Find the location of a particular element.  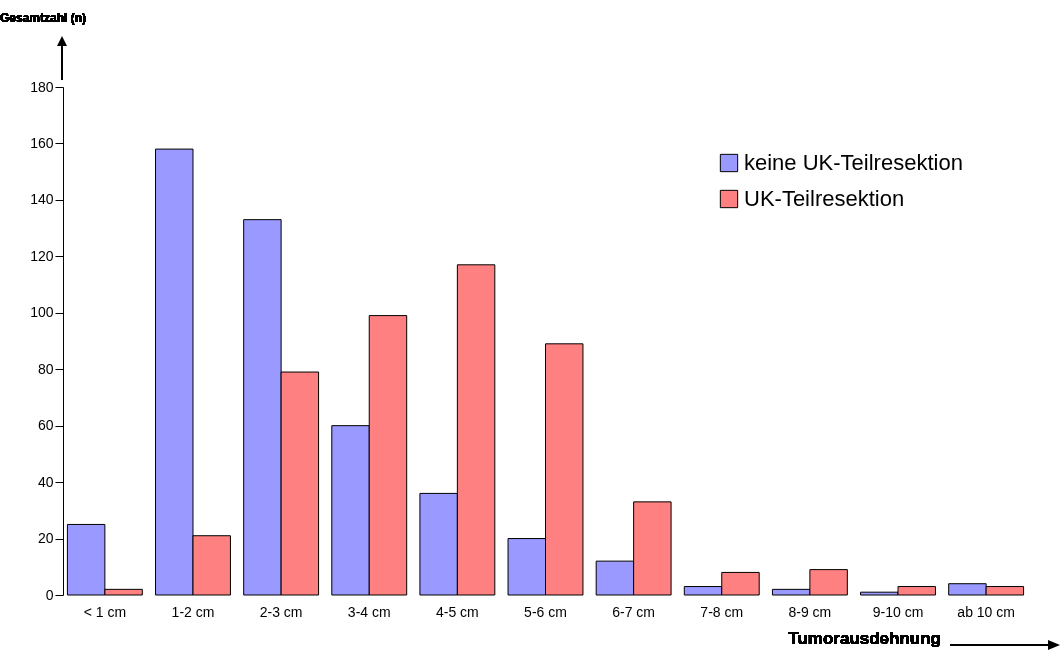

x-tick-label: 9-10 cm is located at coordinates (898, 611).